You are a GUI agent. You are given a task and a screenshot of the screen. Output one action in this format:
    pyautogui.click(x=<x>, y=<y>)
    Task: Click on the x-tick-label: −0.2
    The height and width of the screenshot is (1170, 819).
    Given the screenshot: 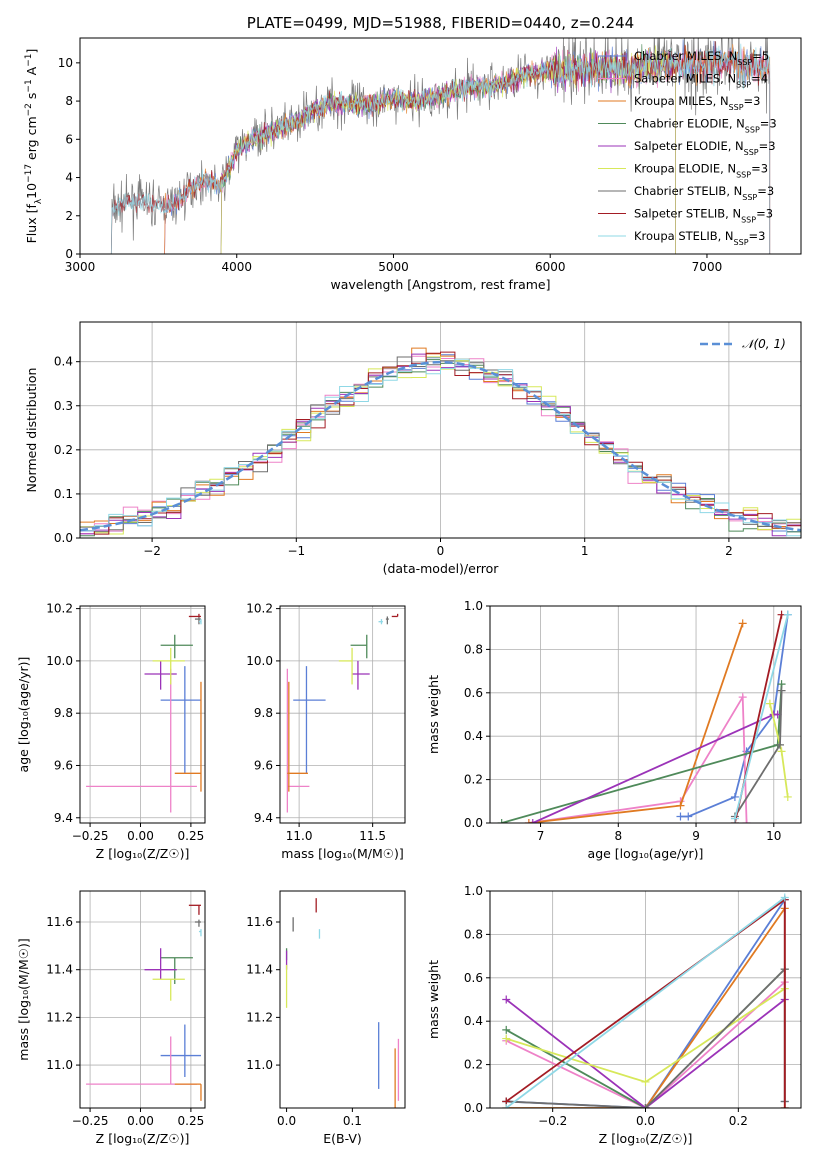 What is the action you would take?
    pyautogui.click(x=552, y=1121)
    